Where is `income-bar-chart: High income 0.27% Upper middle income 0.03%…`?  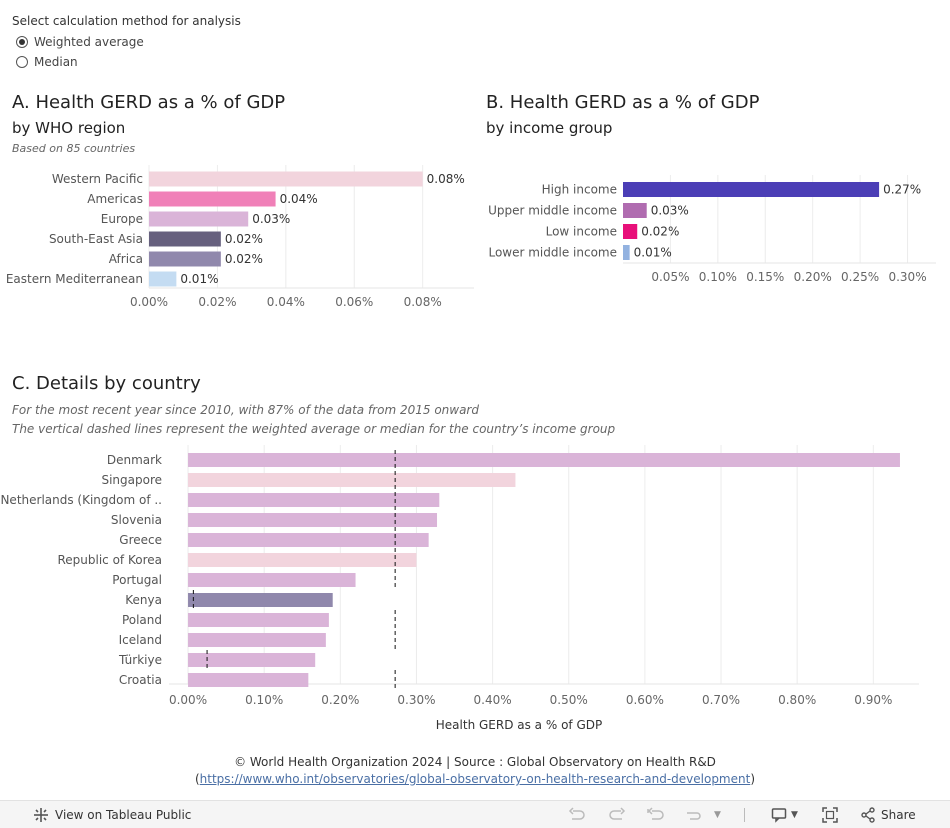 income-bar-chart: High income 0.27% Upper middle income 0.03%… is located at coordinates (712, 229).